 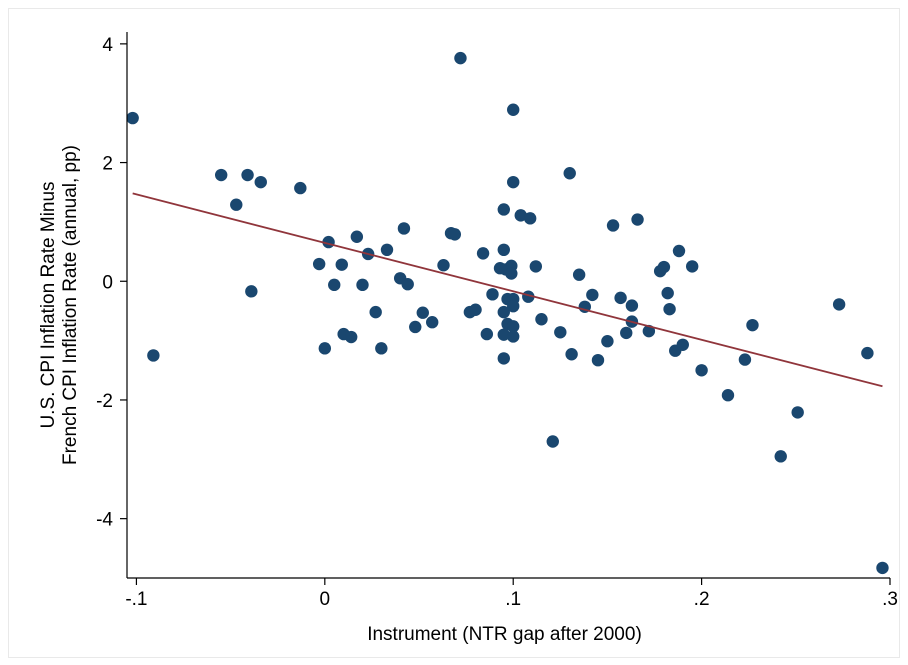 What do you see at coordinates (107, 45) in the screenshot?
I see `y-tick-label: 4` at bounding box center [107, 45].